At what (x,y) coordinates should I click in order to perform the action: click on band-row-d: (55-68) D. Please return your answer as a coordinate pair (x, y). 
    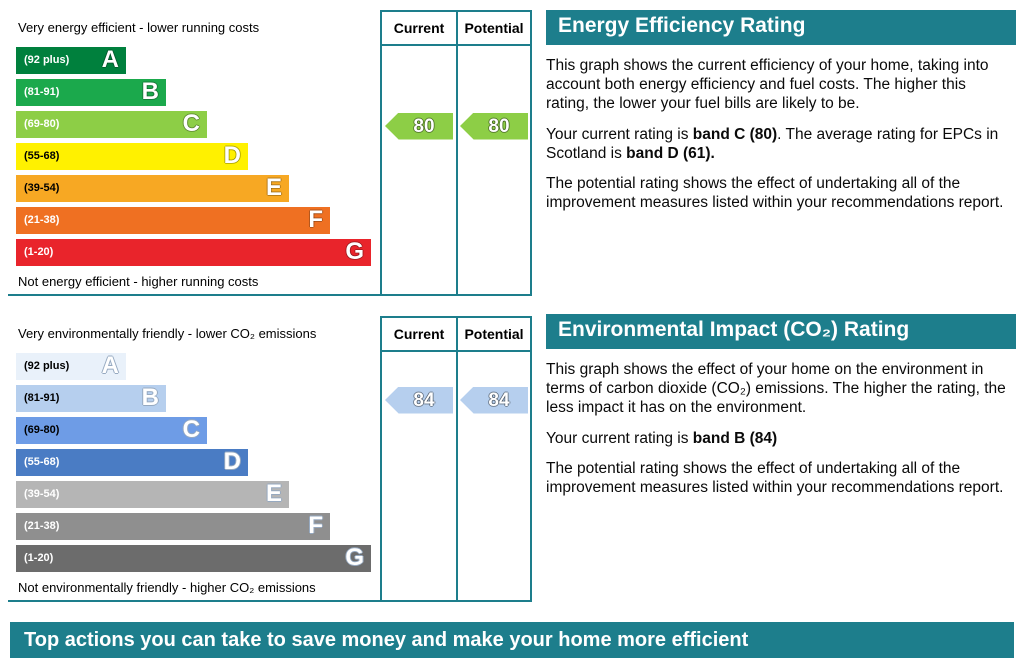
    Looking at the image, I should click on (198, 462).